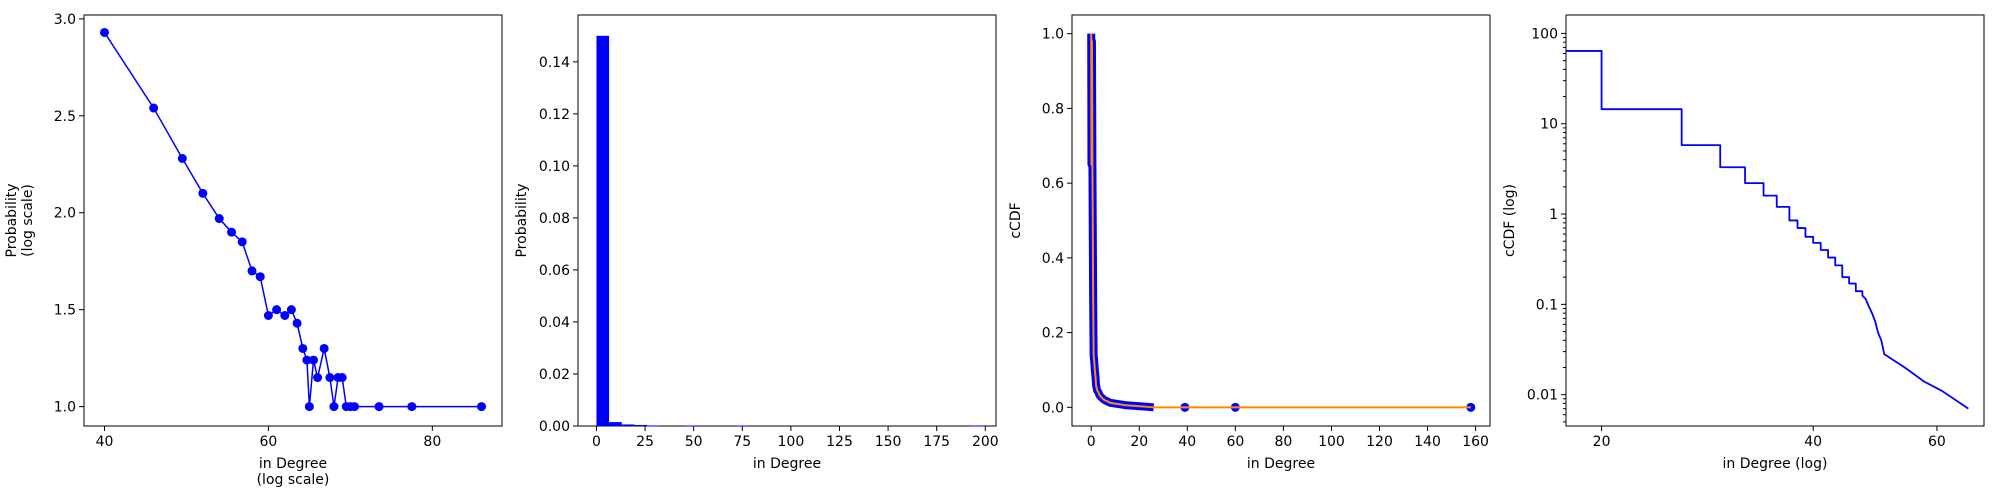 Image resolution: width=2000 pixels, height=500 pixels. I want to click on y-tick-label: 0.10, so click(554, 167).